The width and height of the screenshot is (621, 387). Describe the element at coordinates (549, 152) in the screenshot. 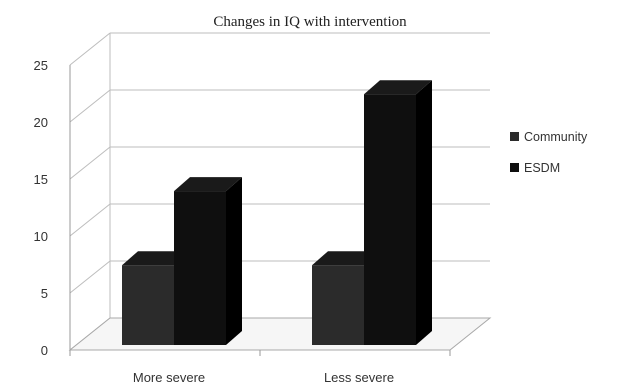

I see `legend: Community ESDM` at that location.